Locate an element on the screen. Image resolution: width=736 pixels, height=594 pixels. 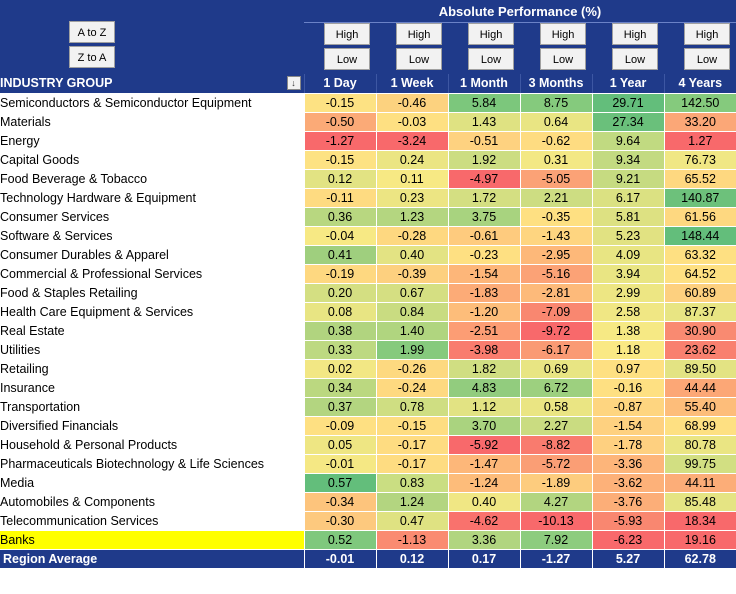
value-cell: 23.62 is located at coordinates (699, 350).